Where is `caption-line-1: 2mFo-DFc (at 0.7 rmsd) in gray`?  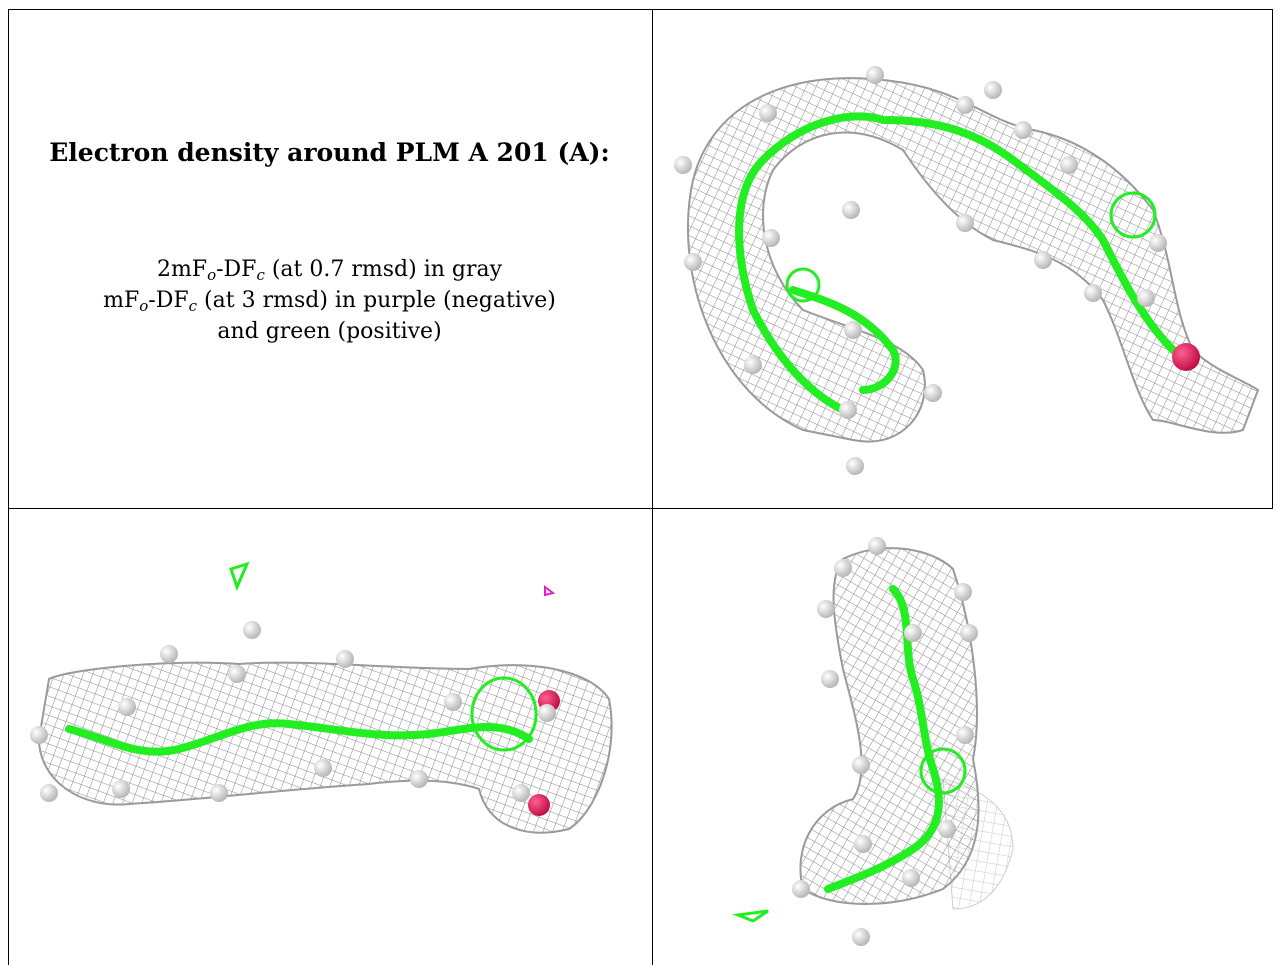
caption-line-1: 2mFo-DFc (at 0.7 rmsd) in gray is located at coordinates (329, 269).